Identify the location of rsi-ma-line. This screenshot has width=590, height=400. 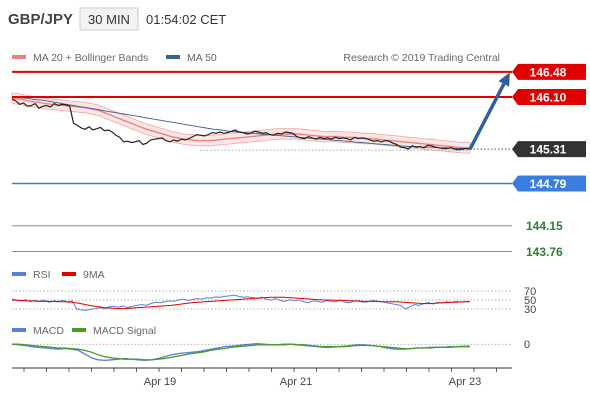
(240, 303).